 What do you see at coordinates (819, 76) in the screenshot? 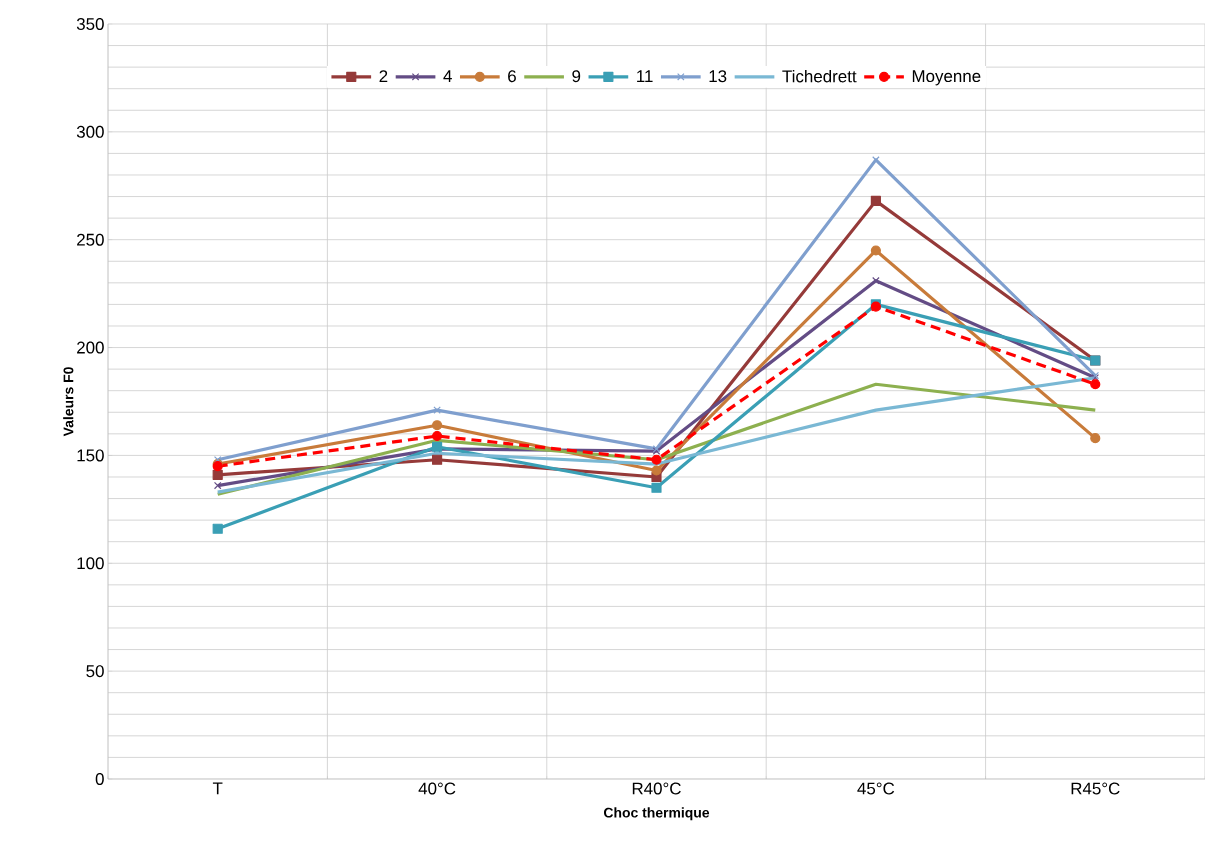
I see `legend-label: Tichedrett` at bounding box center [819, 76].